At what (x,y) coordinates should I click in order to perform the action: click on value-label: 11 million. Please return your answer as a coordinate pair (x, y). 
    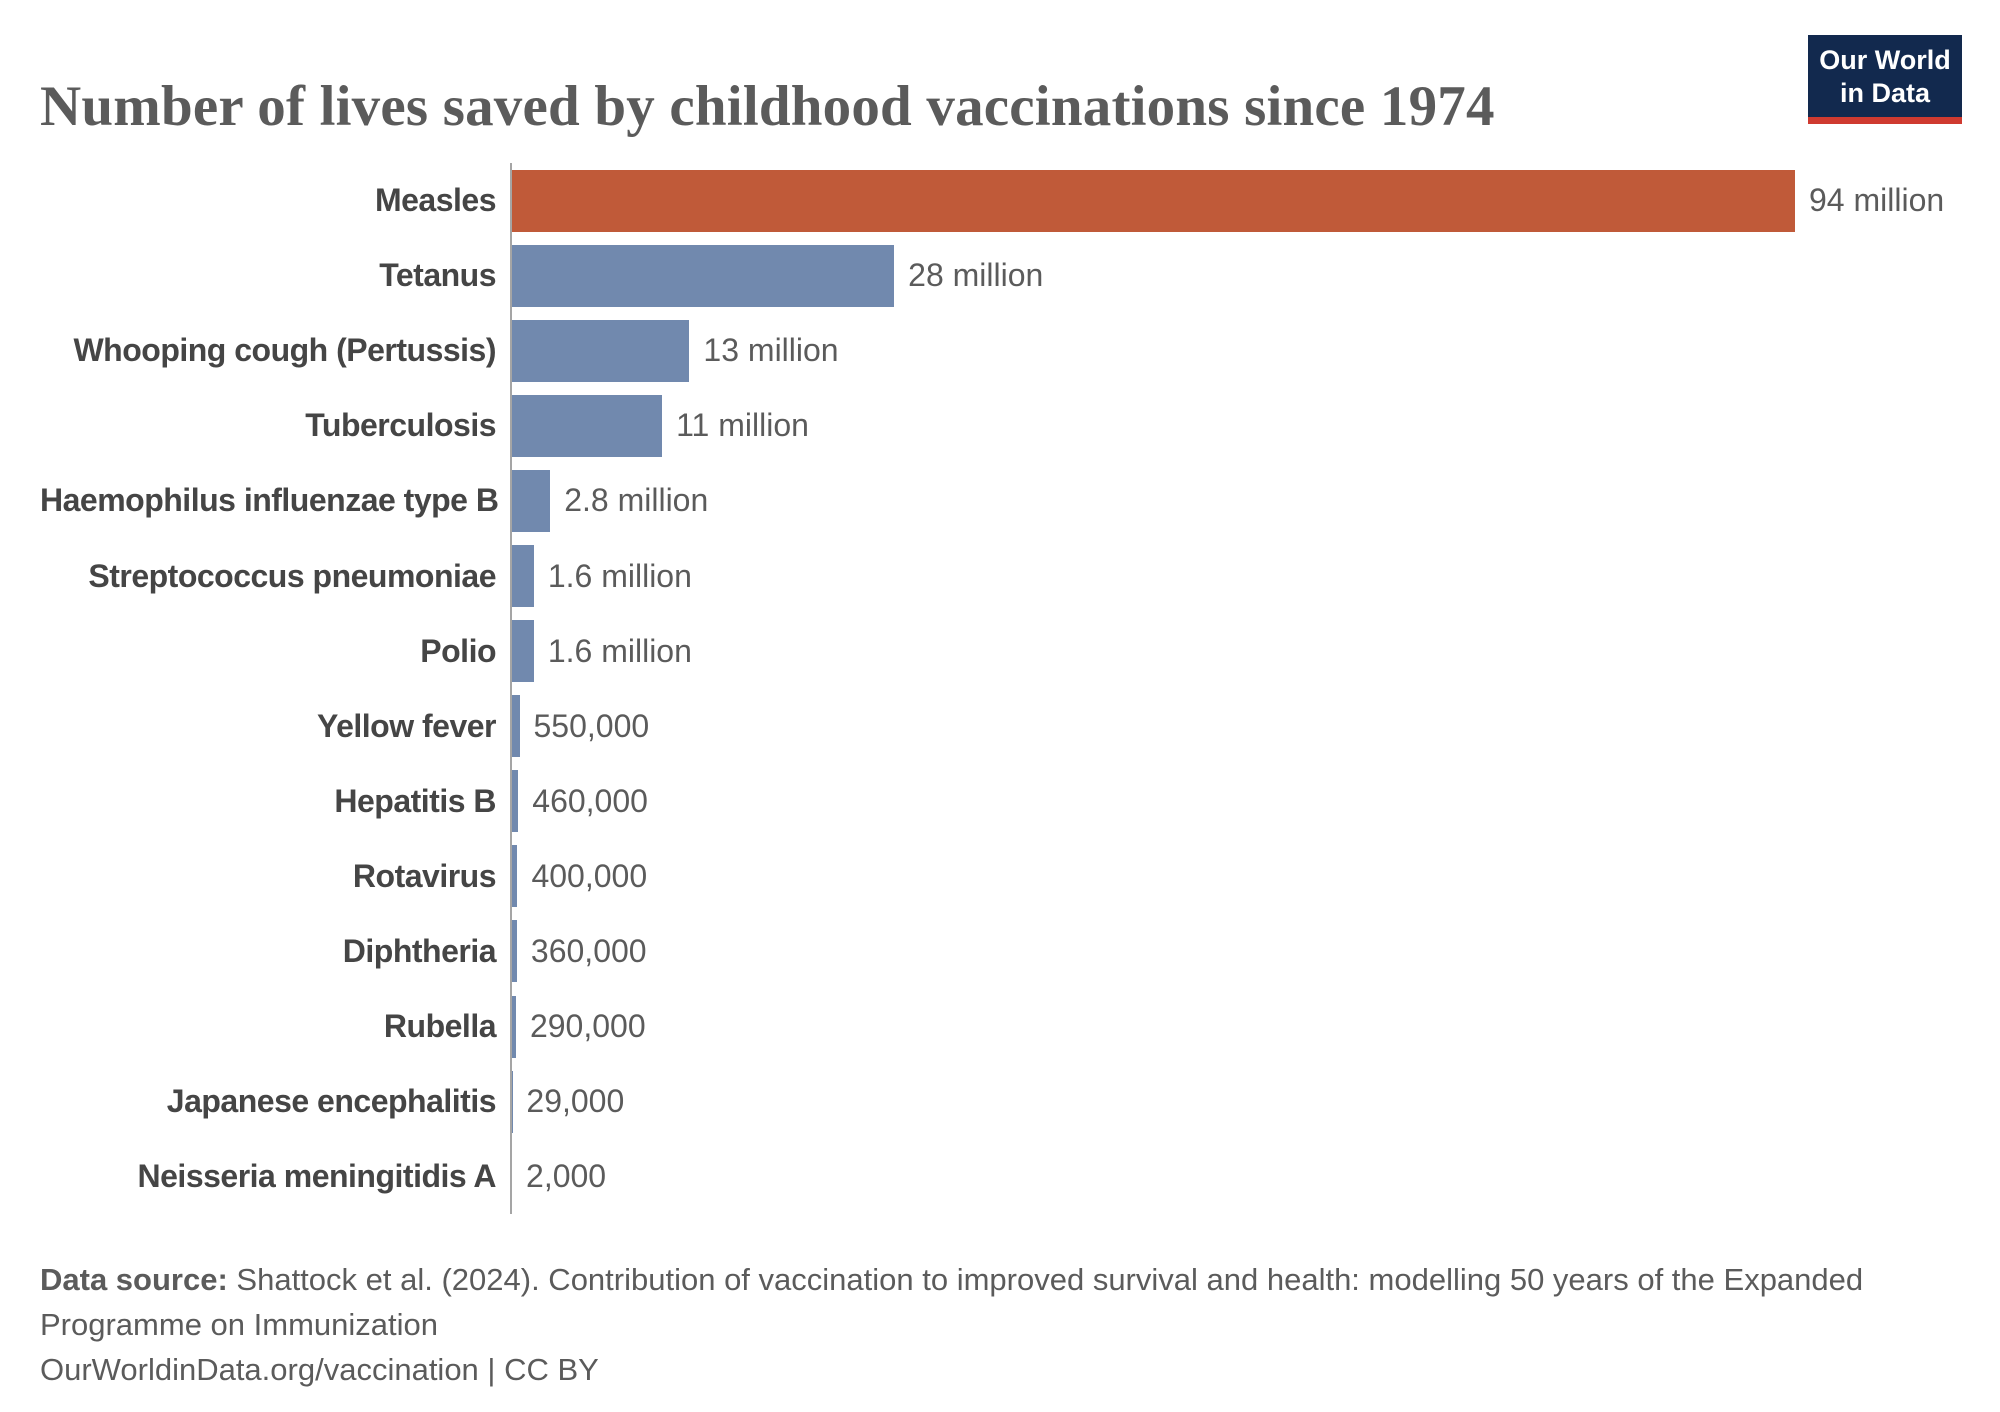
    Looking at the image, I should click on (742, 425).